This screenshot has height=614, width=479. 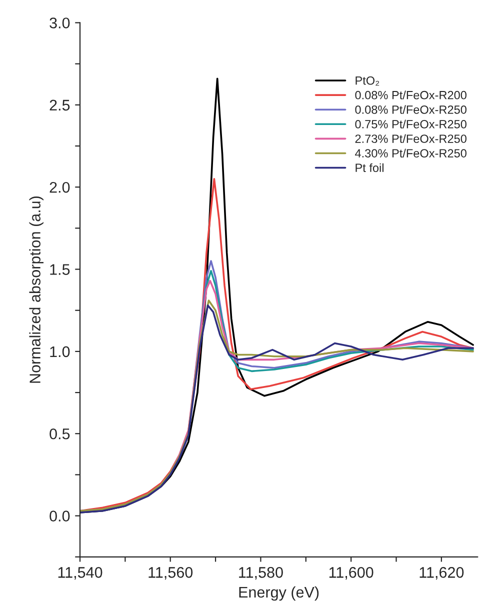 What do you see at coordinates (336, 321) in the screenshot?
I see `line-series` at bounding box center [336, 321].